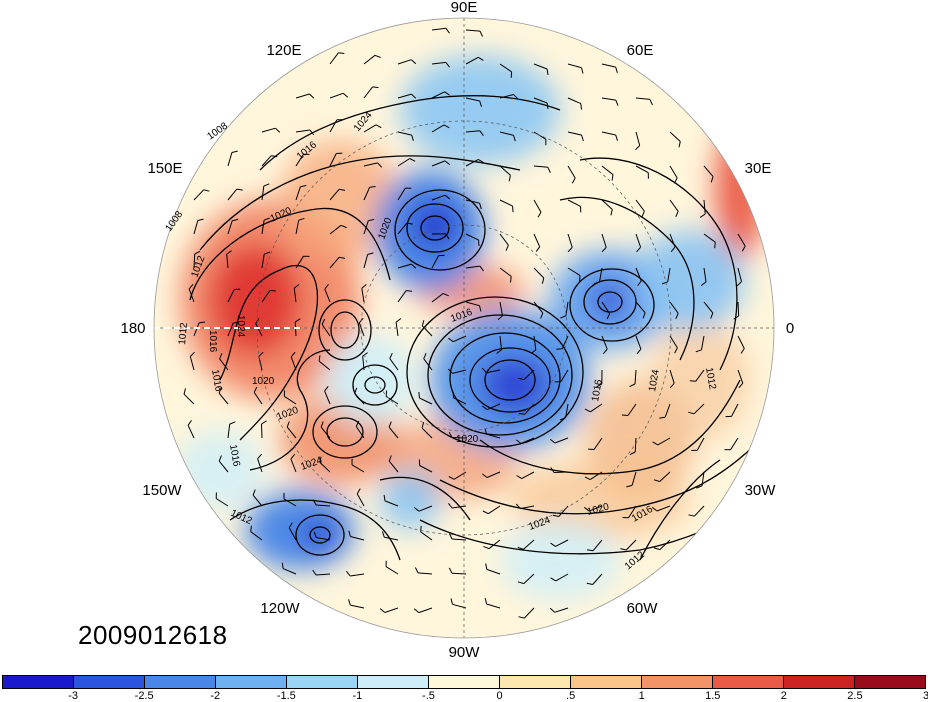 The image size is (928, 702). Describe the element at coordinates (153, 635) in the screenshot. I see `date-label: 2009012618` at that location.